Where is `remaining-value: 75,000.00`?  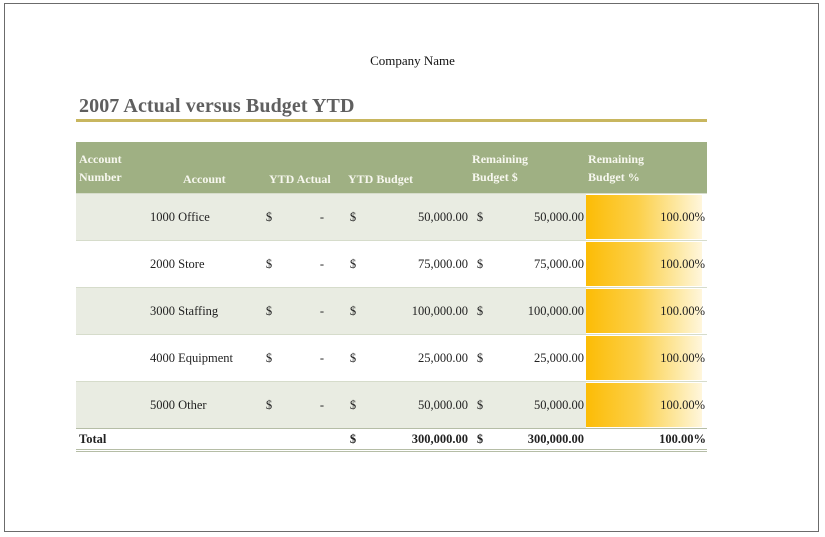
remaining-value: 75,000.00 is located at coordinates (538, 264).